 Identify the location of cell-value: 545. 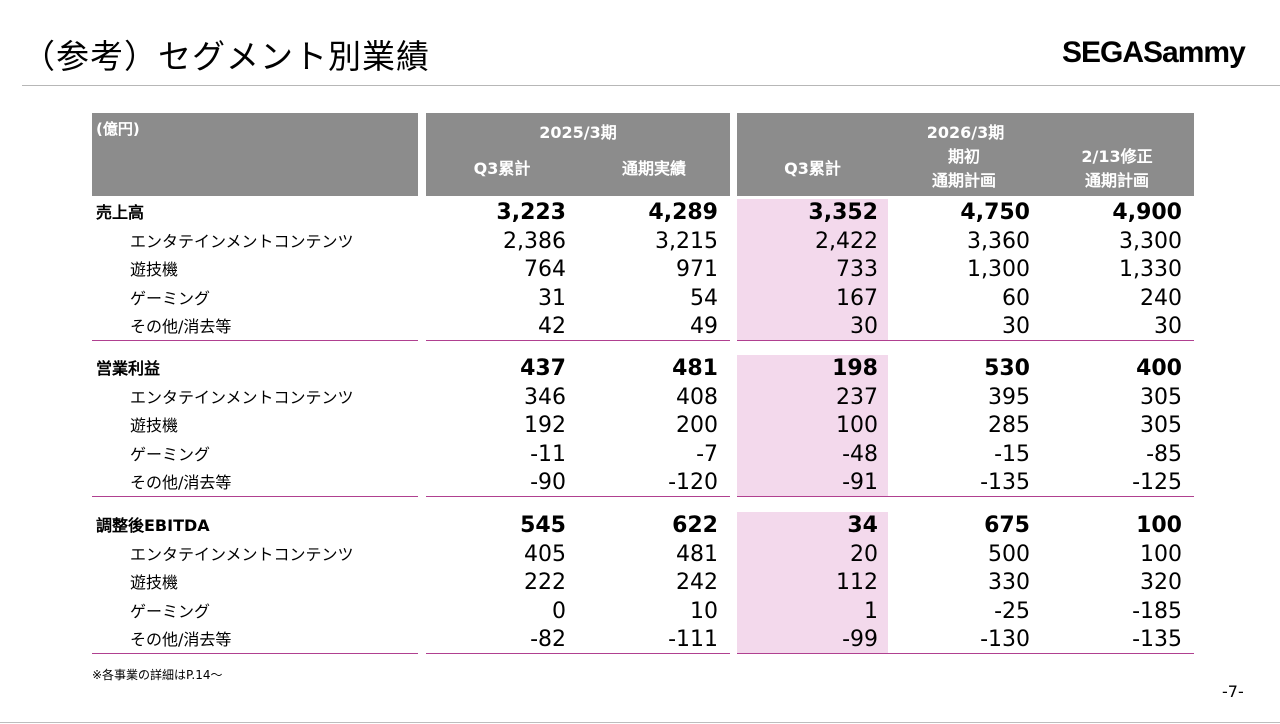
(543, 525).